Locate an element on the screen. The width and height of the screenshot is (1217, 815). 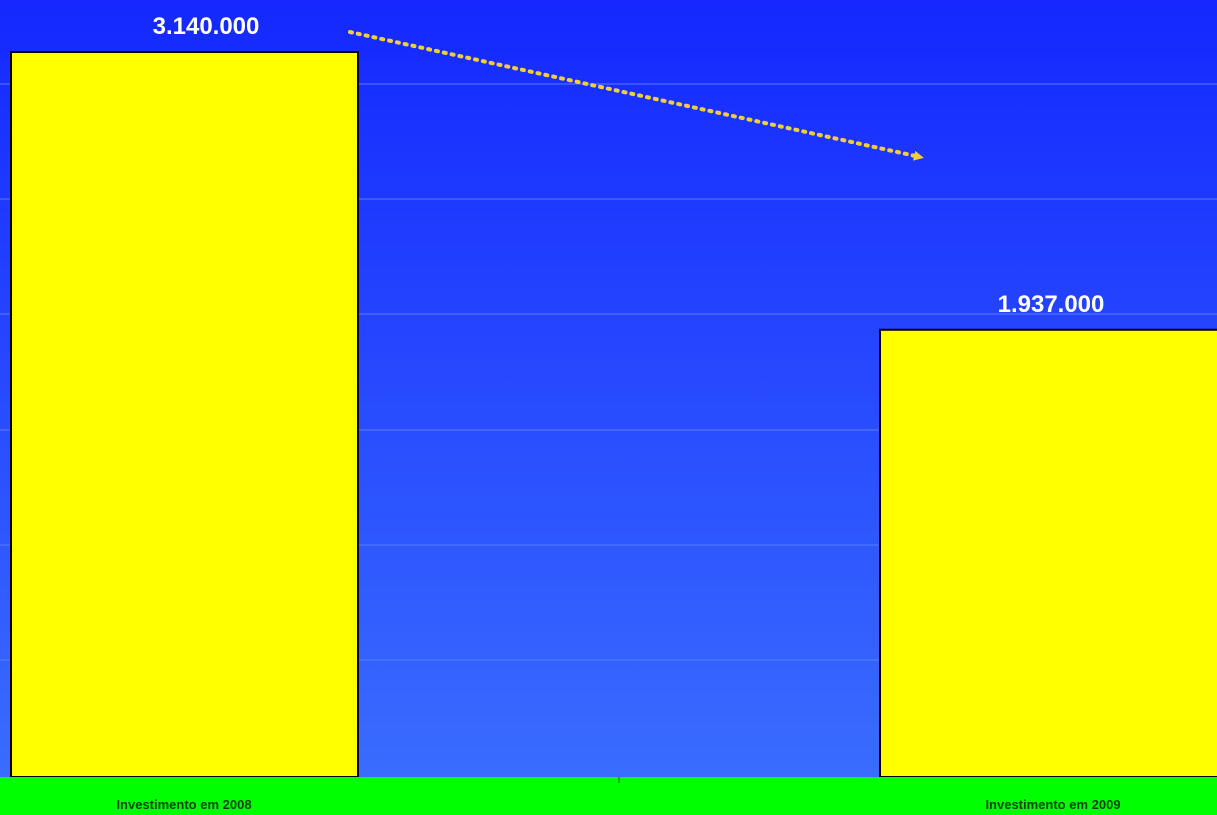
category-label: Investimento em 2009 is located at coordinates (1052, 804).